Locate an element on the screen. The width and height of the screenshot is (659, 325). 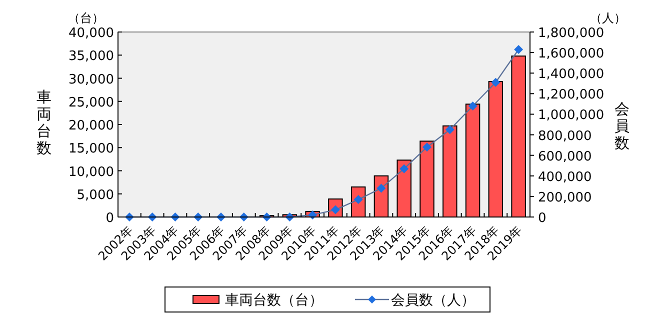
y2-tick-label: 1,400,000 is located at coordinates (571, 74).